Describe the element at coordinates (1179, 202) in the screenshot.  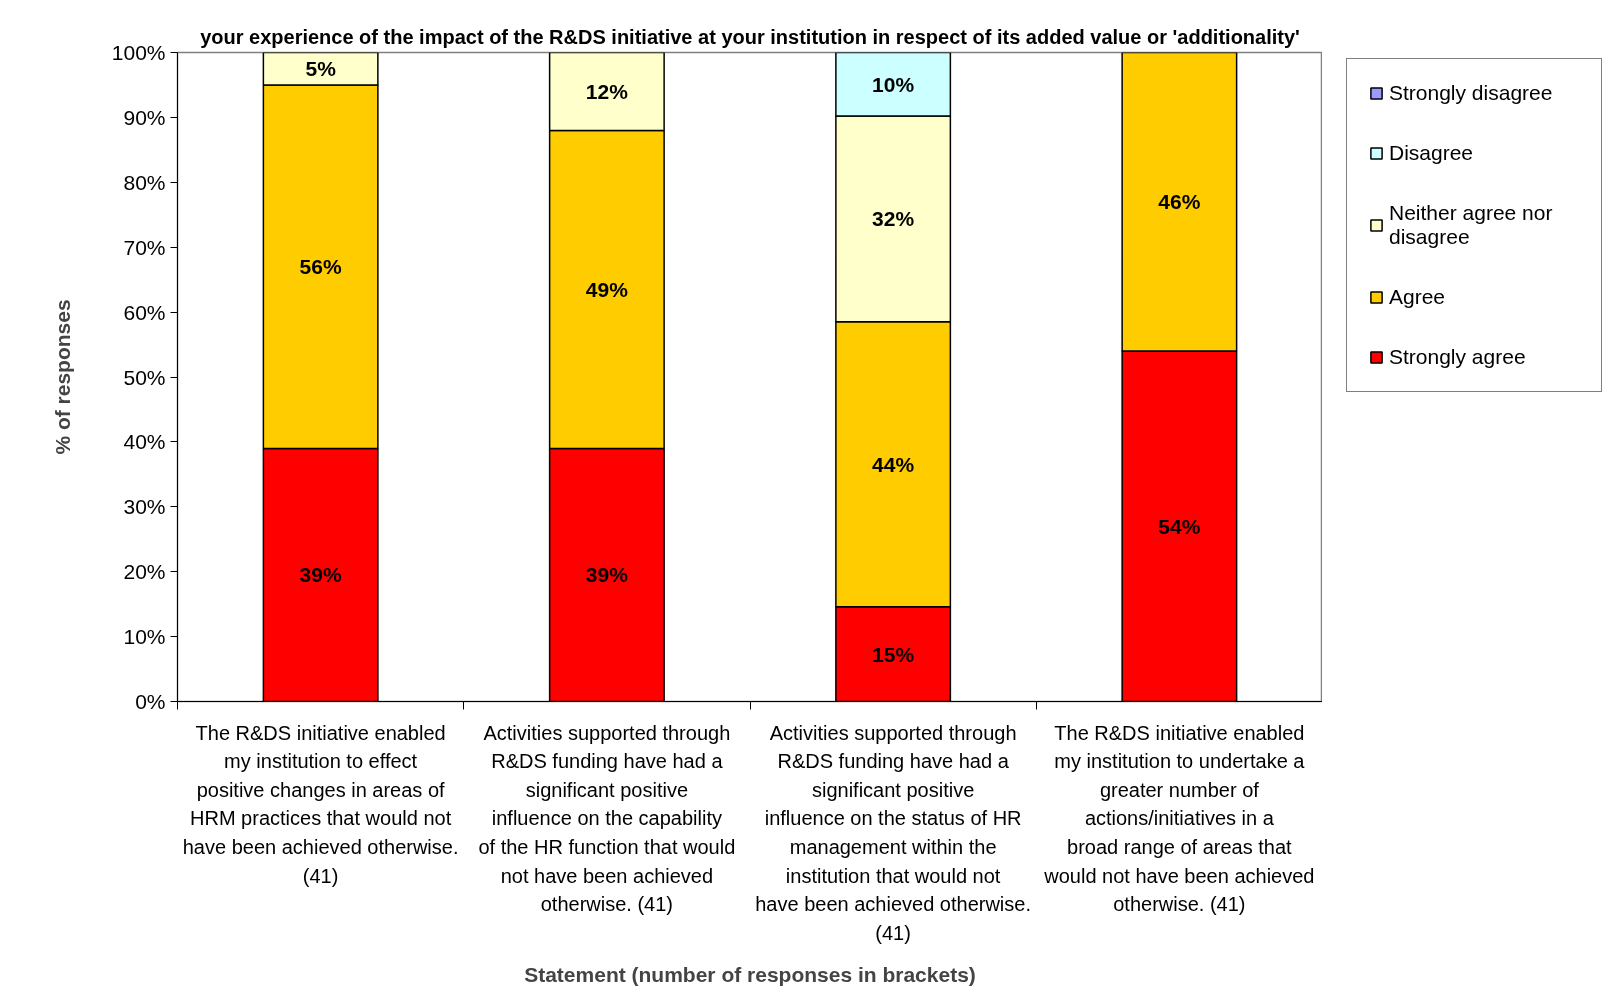
I see `data-label: 46%` at that location.